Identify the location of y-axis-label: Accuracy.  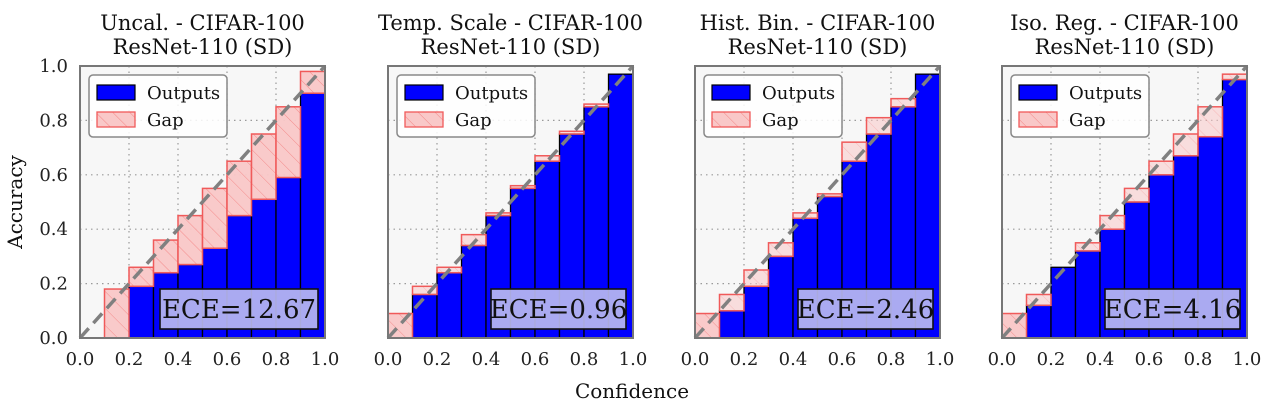
(15, 201).